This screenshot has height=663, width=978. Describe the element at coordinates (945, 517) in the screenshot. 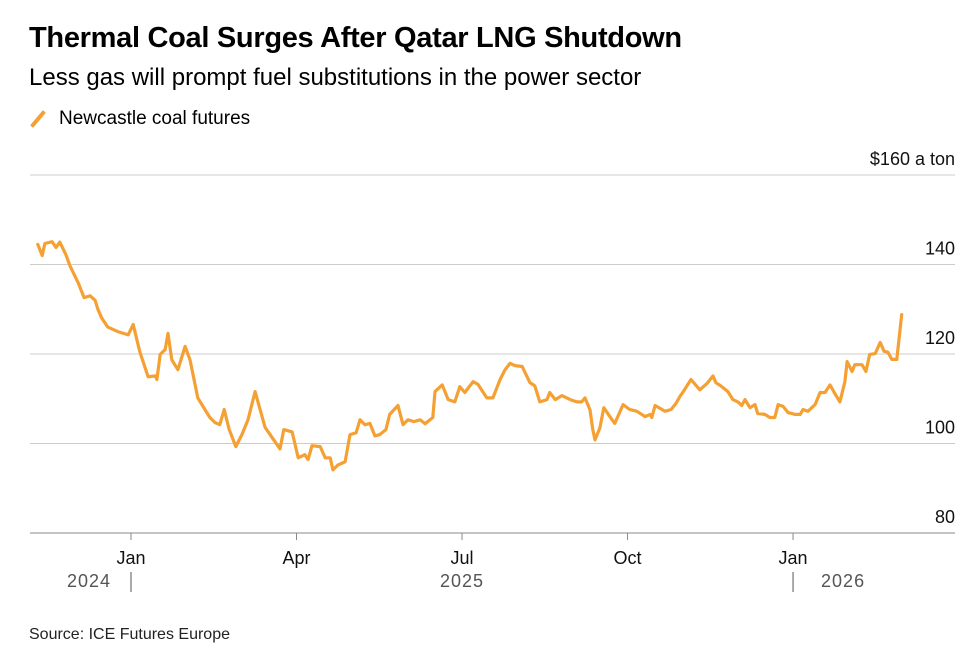

I see `y-tick-label: 80` at that location.